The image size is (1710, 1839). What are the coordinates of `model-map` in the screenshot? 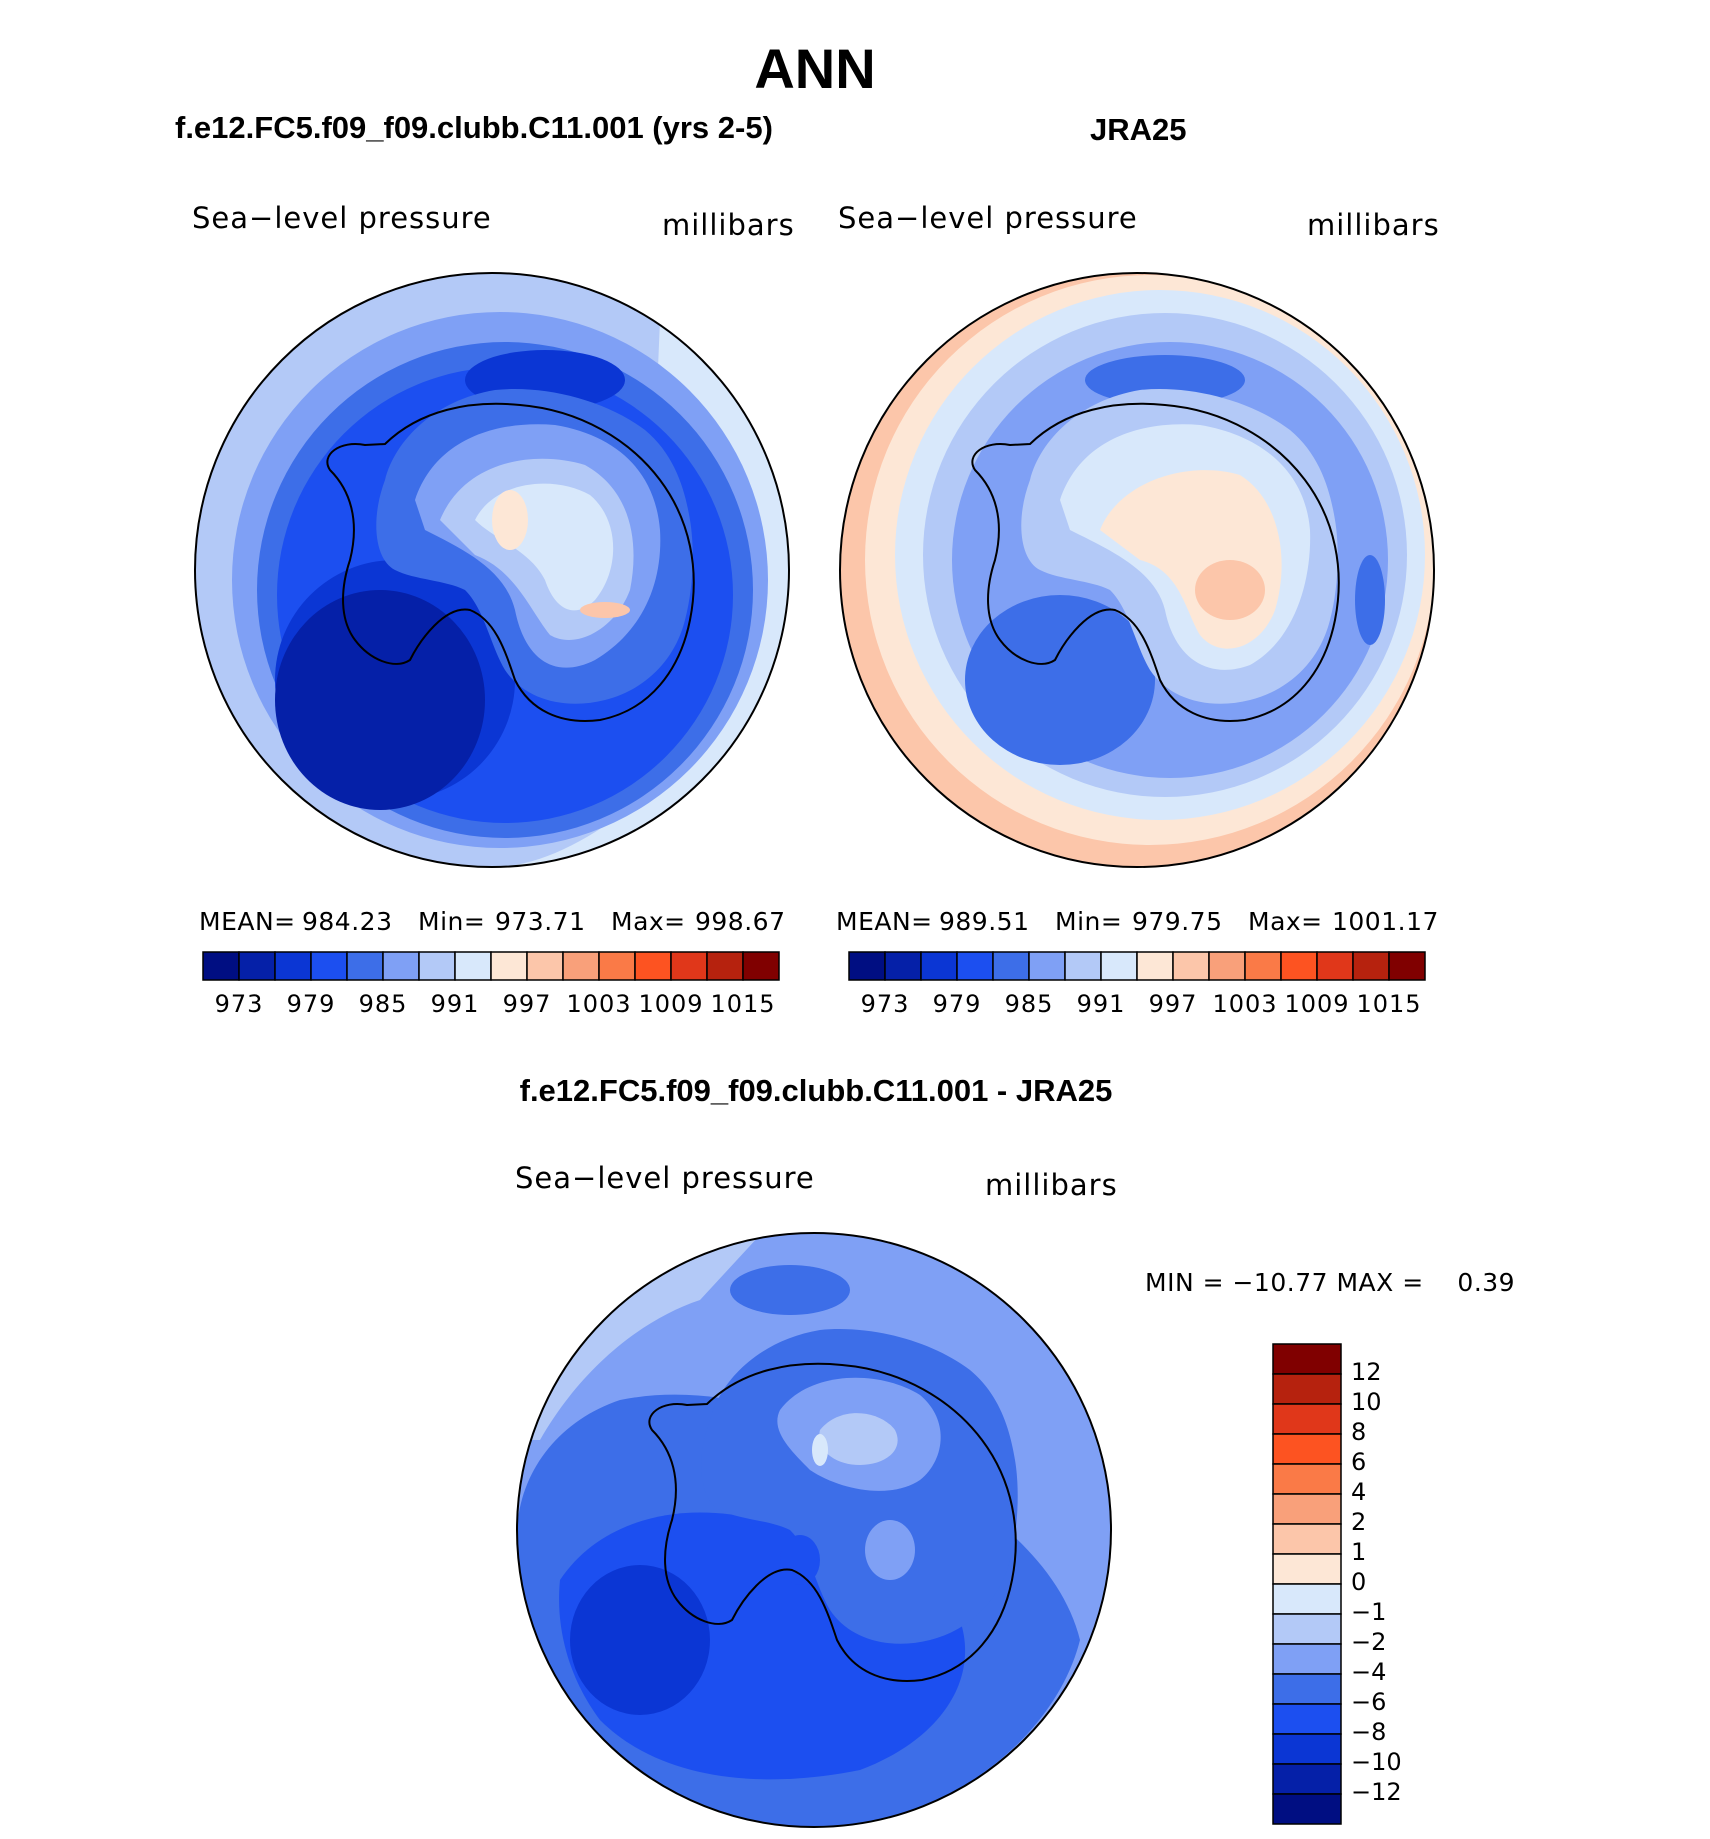 It's located at (492, 570).